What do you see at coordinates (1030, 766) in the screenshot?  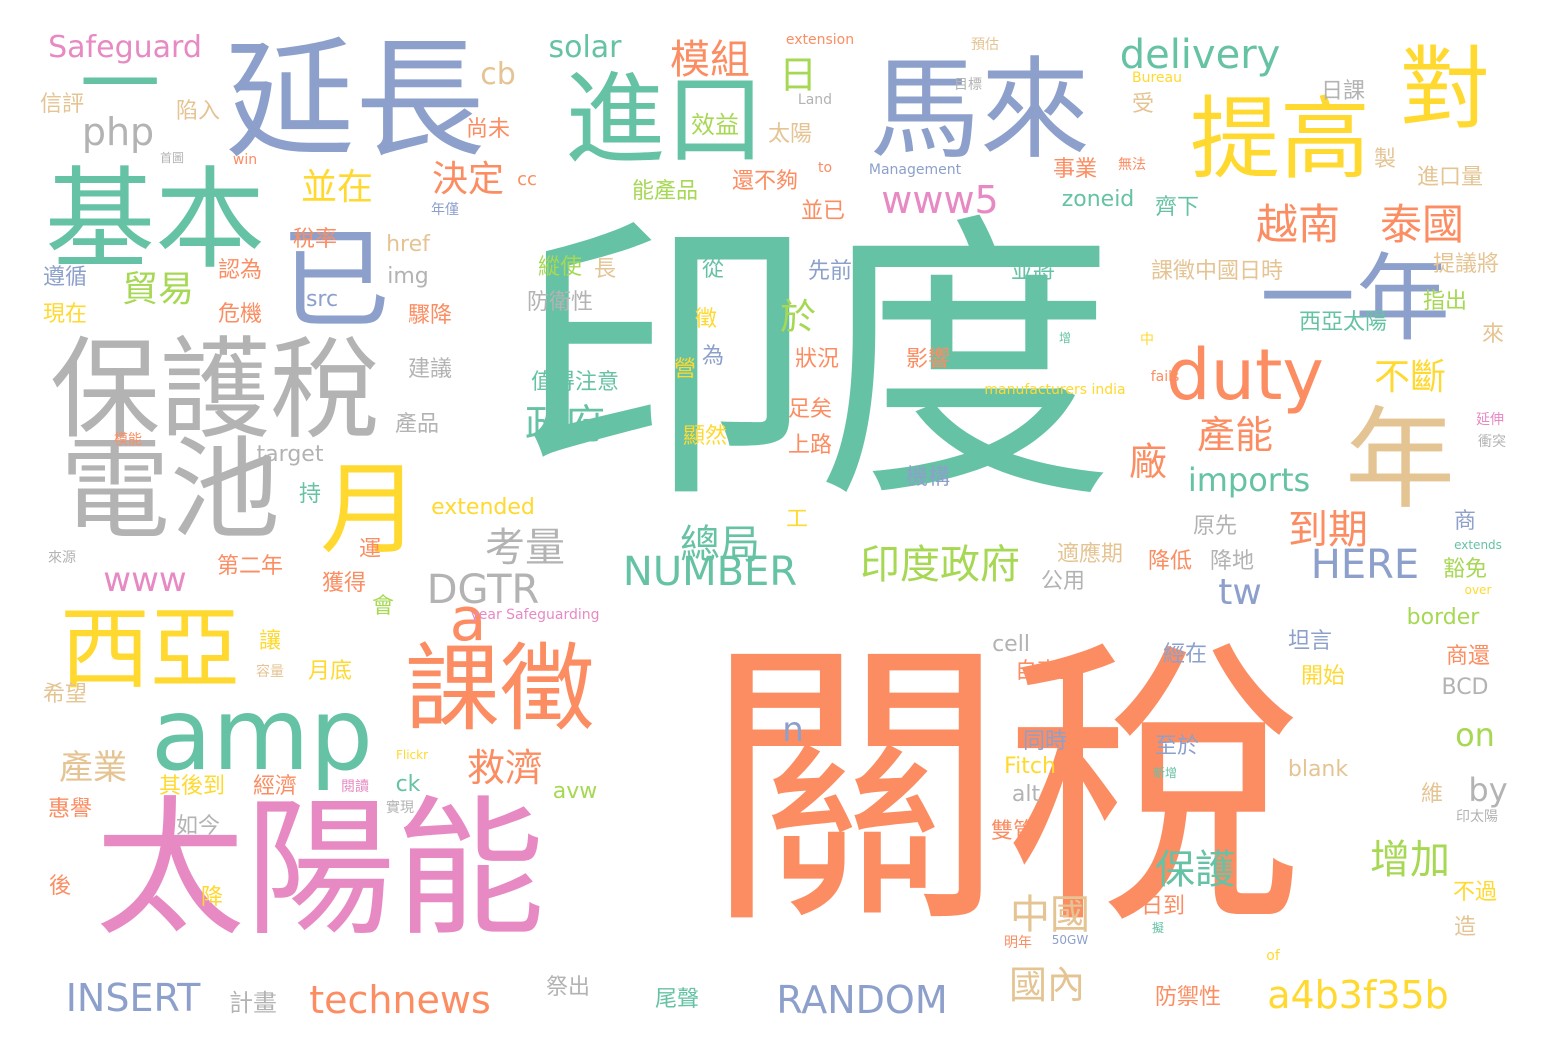 I see `cloud-word: Fitch` at bounding box center [1030, 766].